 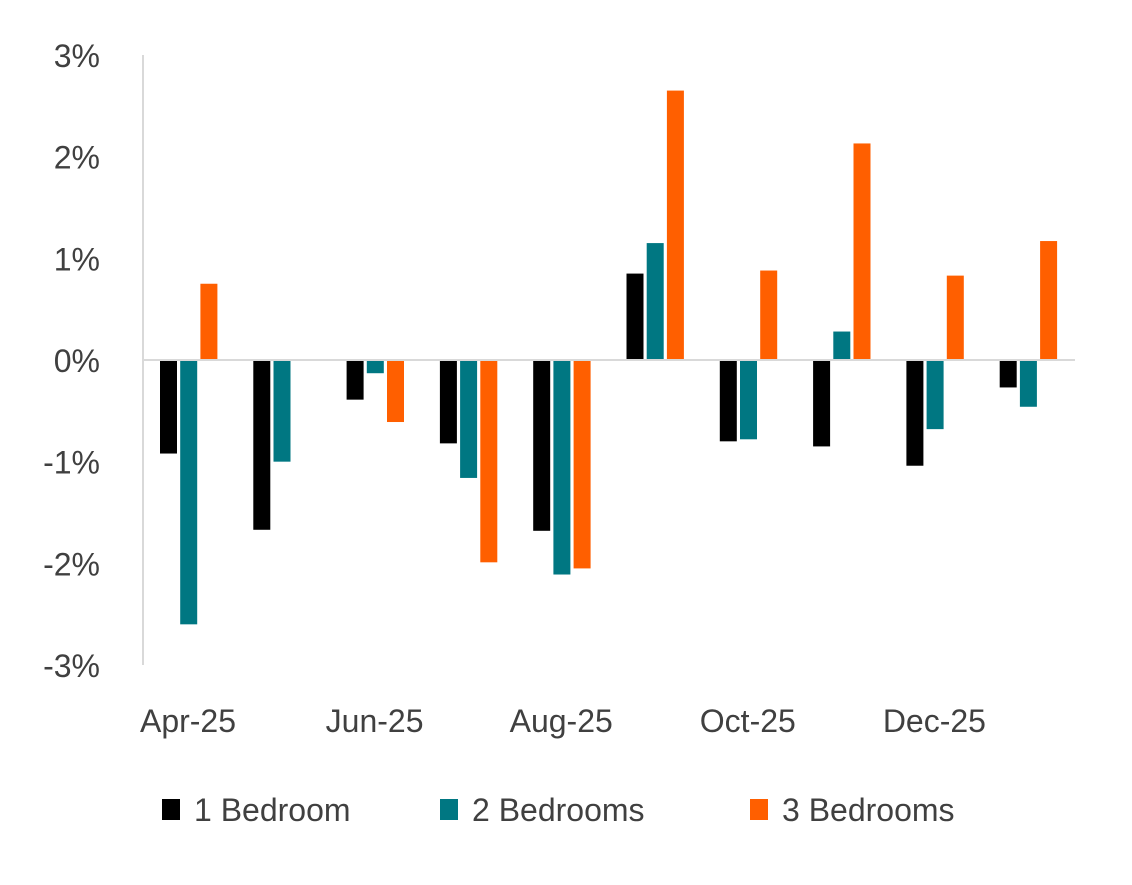 What do you see at coordinates (272, 810) in the screenshot?
I see `legend-label: 1 Bedroom` at bounding box center [272, 810].